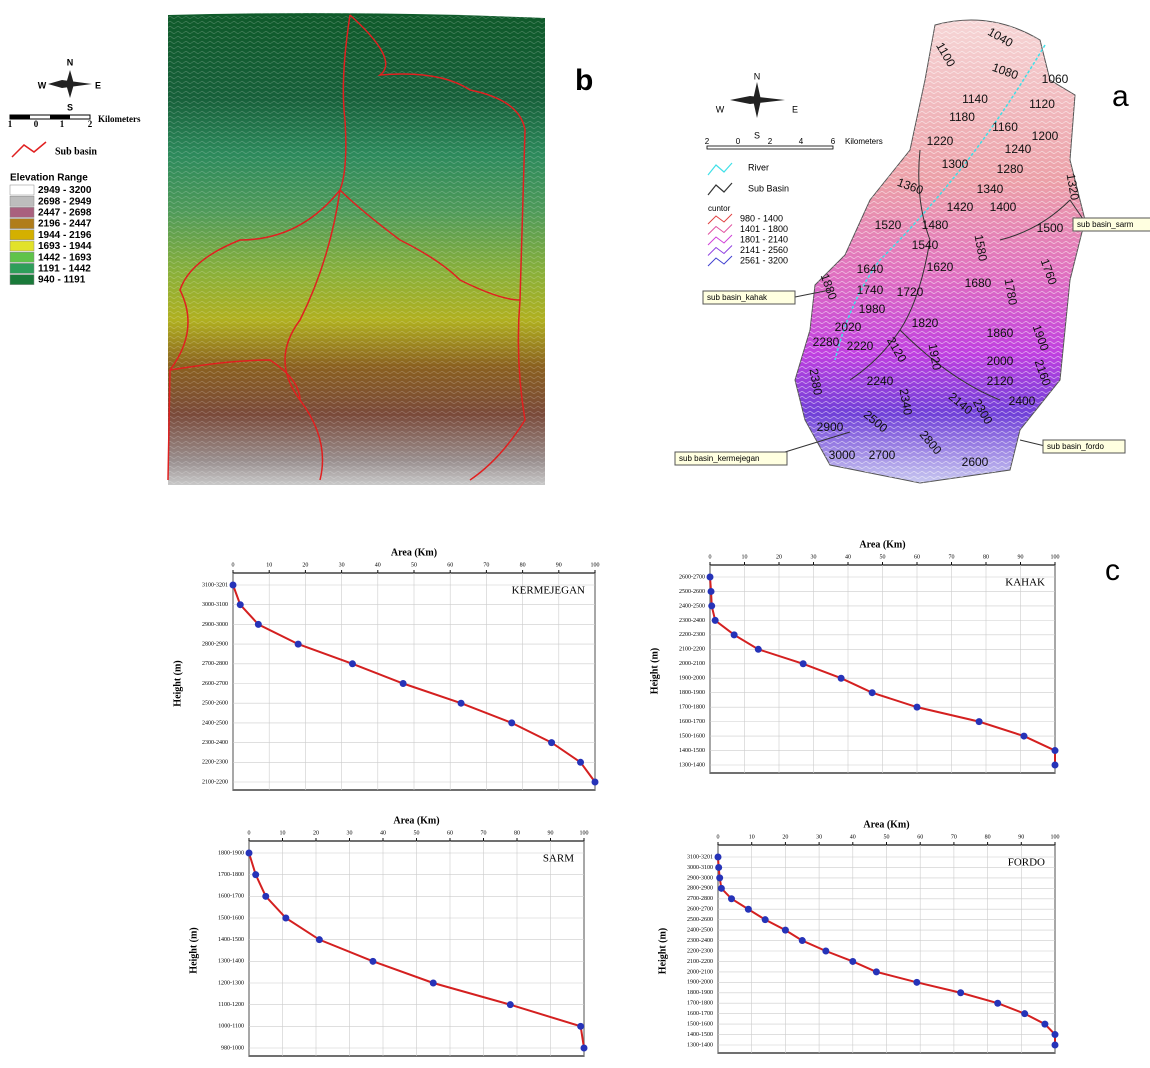  What do you see at coordinates (910, 292) in the screenshot?
I see `contour-label: 1720` at bounding box center [910, 292].